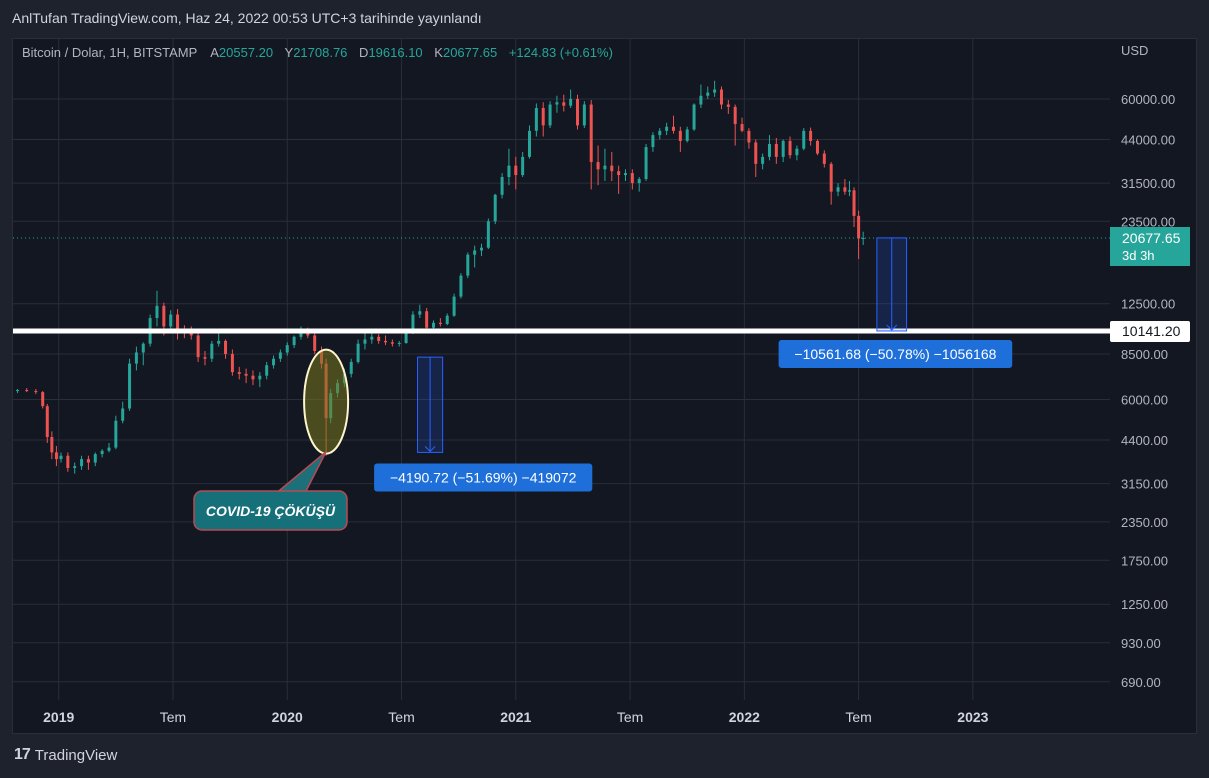  I want to click on y-tick-label: 3150.00, so click(1144, 484).